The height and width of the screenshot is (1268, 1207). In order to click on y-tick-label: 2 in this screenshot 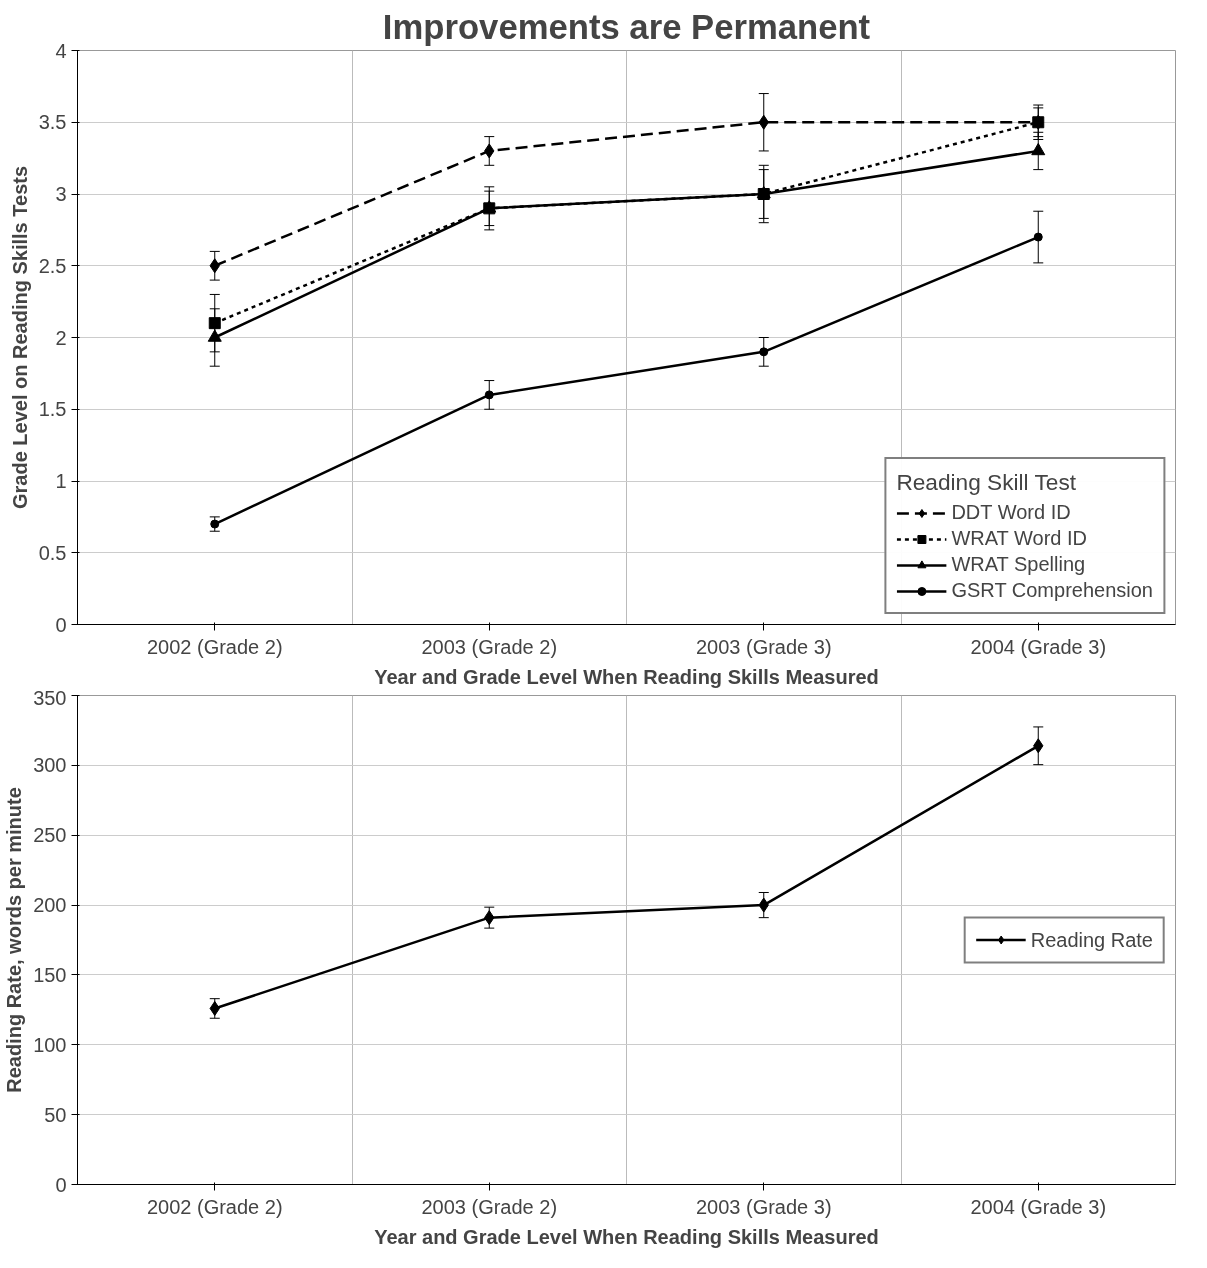, I will do `click(61, 337)`.